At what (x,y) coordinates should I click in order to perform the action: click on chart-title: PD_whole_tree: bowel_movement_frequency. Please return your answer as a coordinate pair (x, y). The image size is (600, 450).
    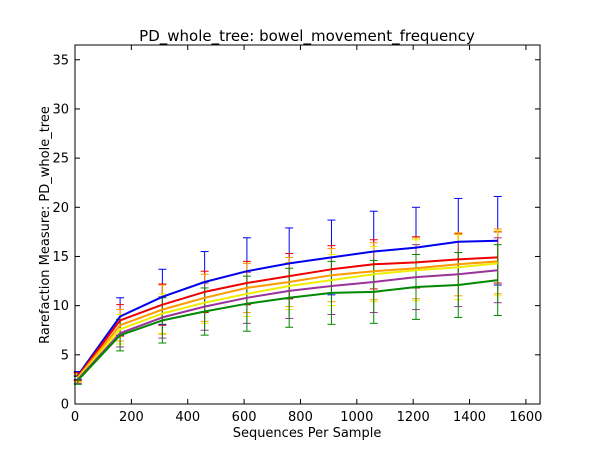
    Looking at the image, I should click on (307, 36).